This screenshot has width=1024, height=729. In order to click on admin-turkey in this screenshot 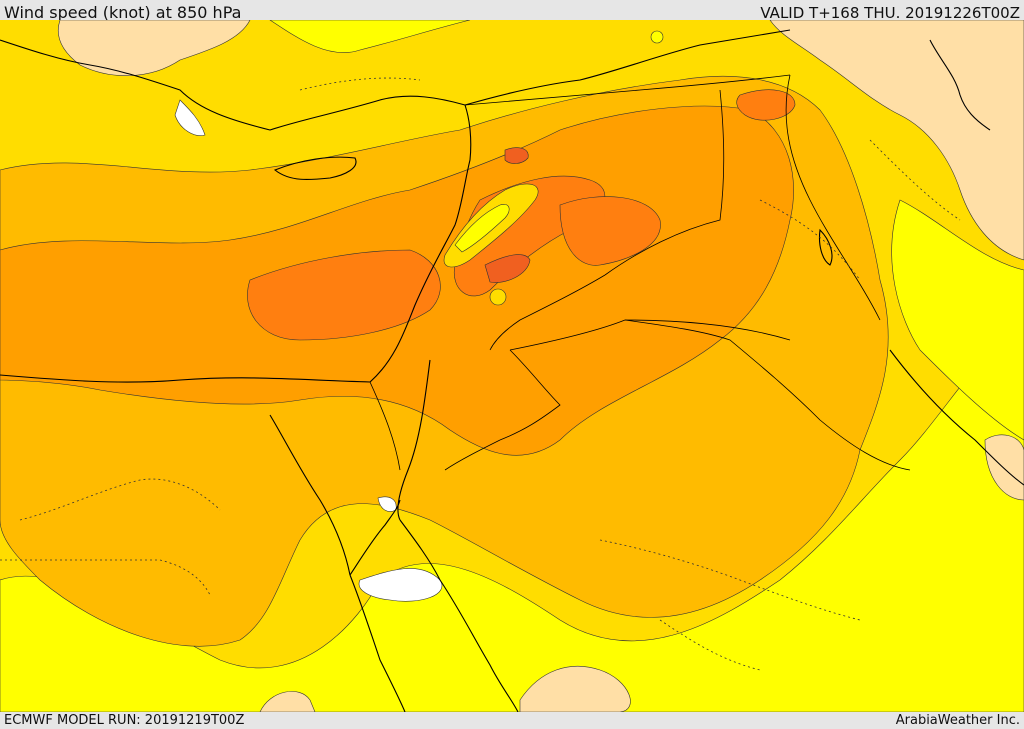, I will do `click(360, 84)`.